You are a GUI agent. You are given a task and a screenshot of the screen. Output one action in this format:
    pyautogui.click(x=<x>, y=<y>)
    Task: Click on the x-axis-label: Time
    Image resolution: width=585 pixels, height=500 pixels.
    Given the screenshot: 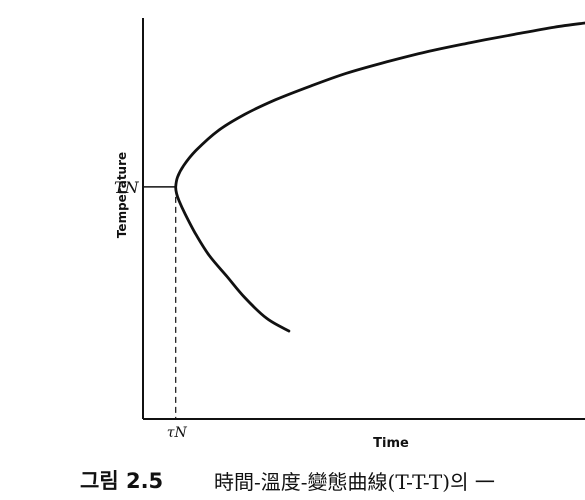 What is the action you would take?
    pyautogui.click(x=391, y=443)
    